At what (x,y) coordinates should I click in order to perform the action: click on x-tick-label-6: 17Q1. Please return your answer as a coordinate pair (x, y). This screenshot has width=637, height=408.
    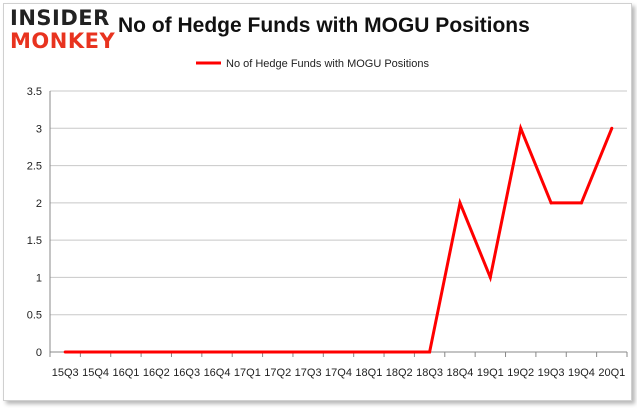
    Looking at the image, I should click on (247, 373).